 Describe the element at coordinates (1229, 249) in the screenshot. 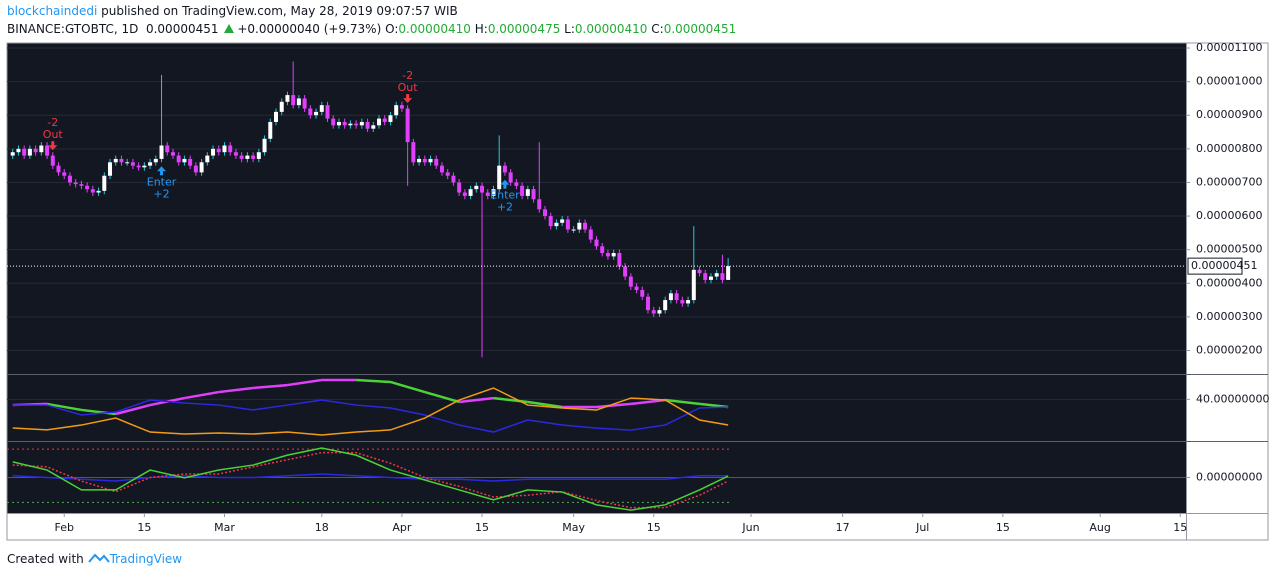

I see `y-tick-label: 0.00000500` at that location.